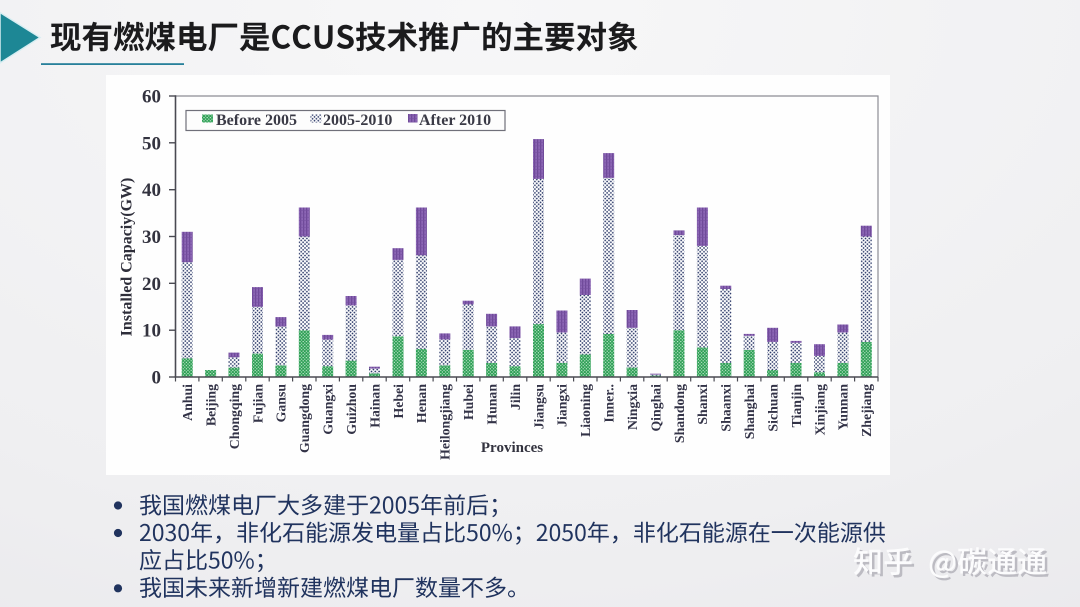  What do you see at coordinates (151, 284) in the screenshot?
I see `svg-text: 20` at bounding box center [151, 284].